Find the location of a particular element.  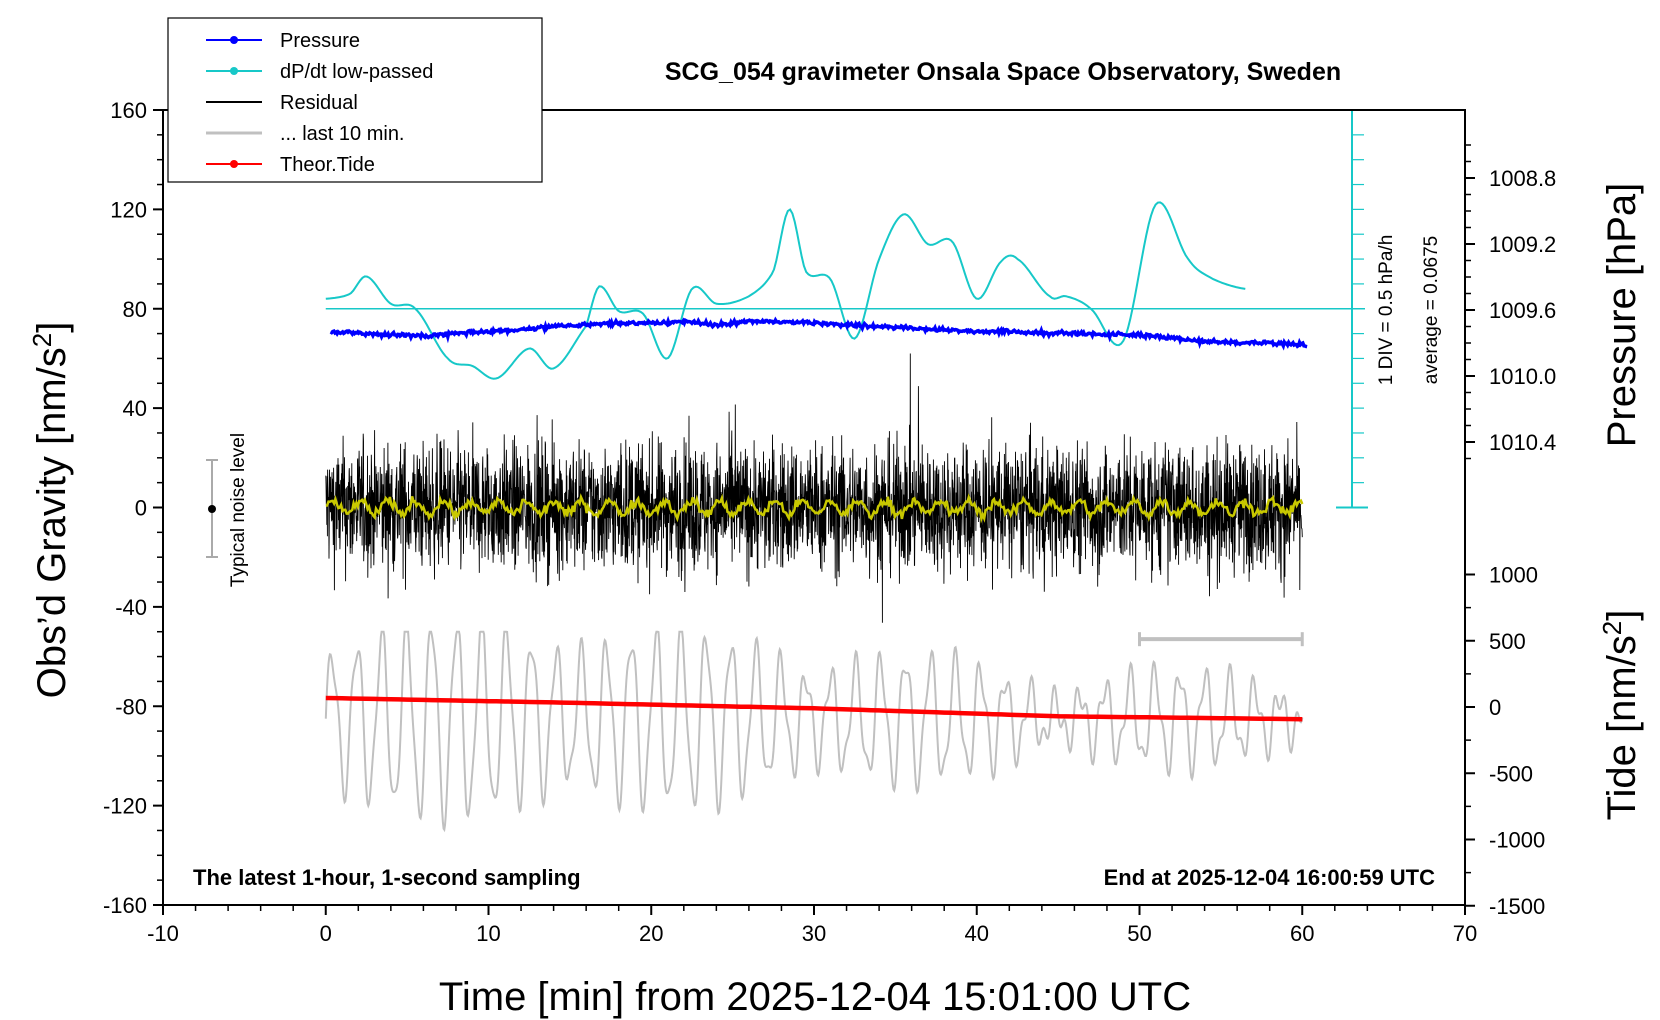

y-tick-label: -80 is located at coordinates (131, 706).